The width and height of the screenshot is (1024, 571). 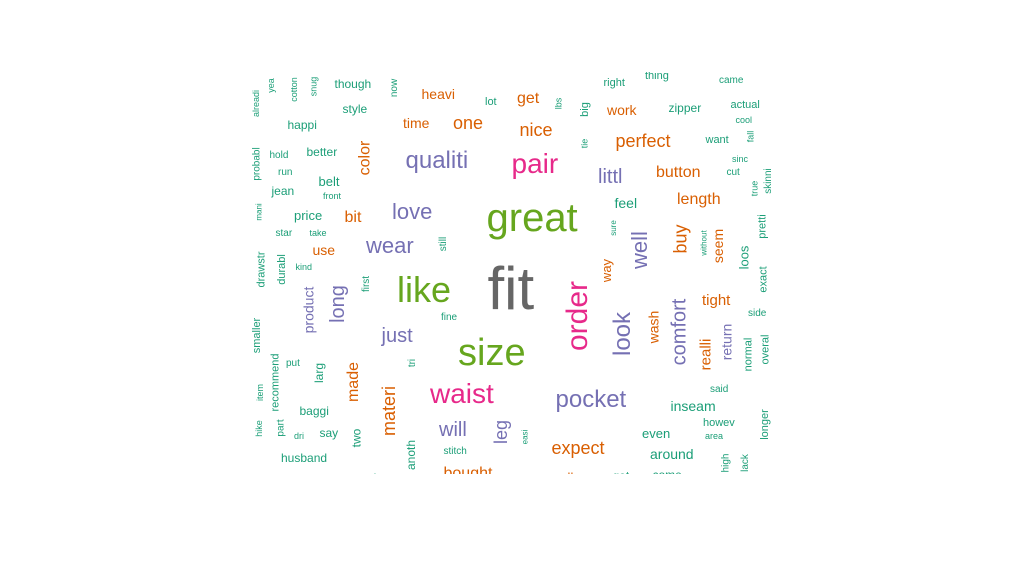 What do you see at coordinates (353, 84) in the screenshot?
I see `word-though: though` at bounding box center [353, 84].